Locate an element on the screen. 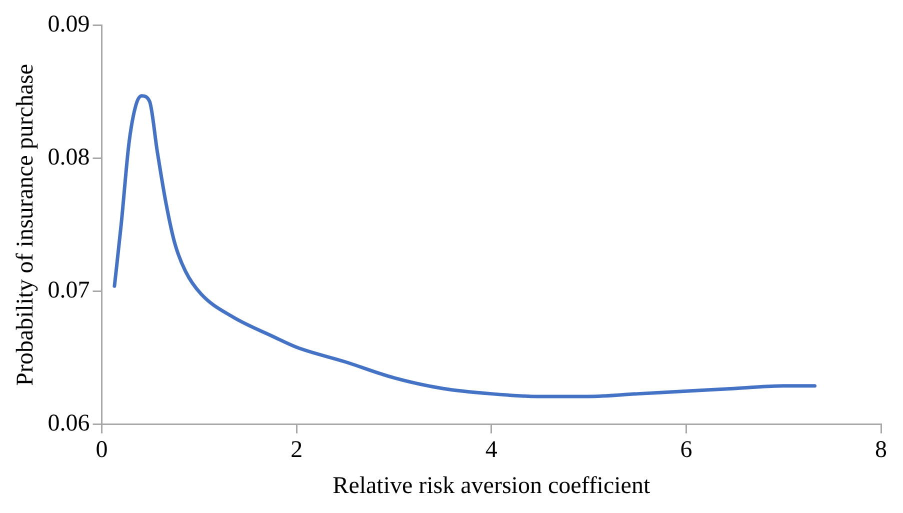 The image size is (903, 513). x-tick-label: 0 is located at coordinates (102, 450).